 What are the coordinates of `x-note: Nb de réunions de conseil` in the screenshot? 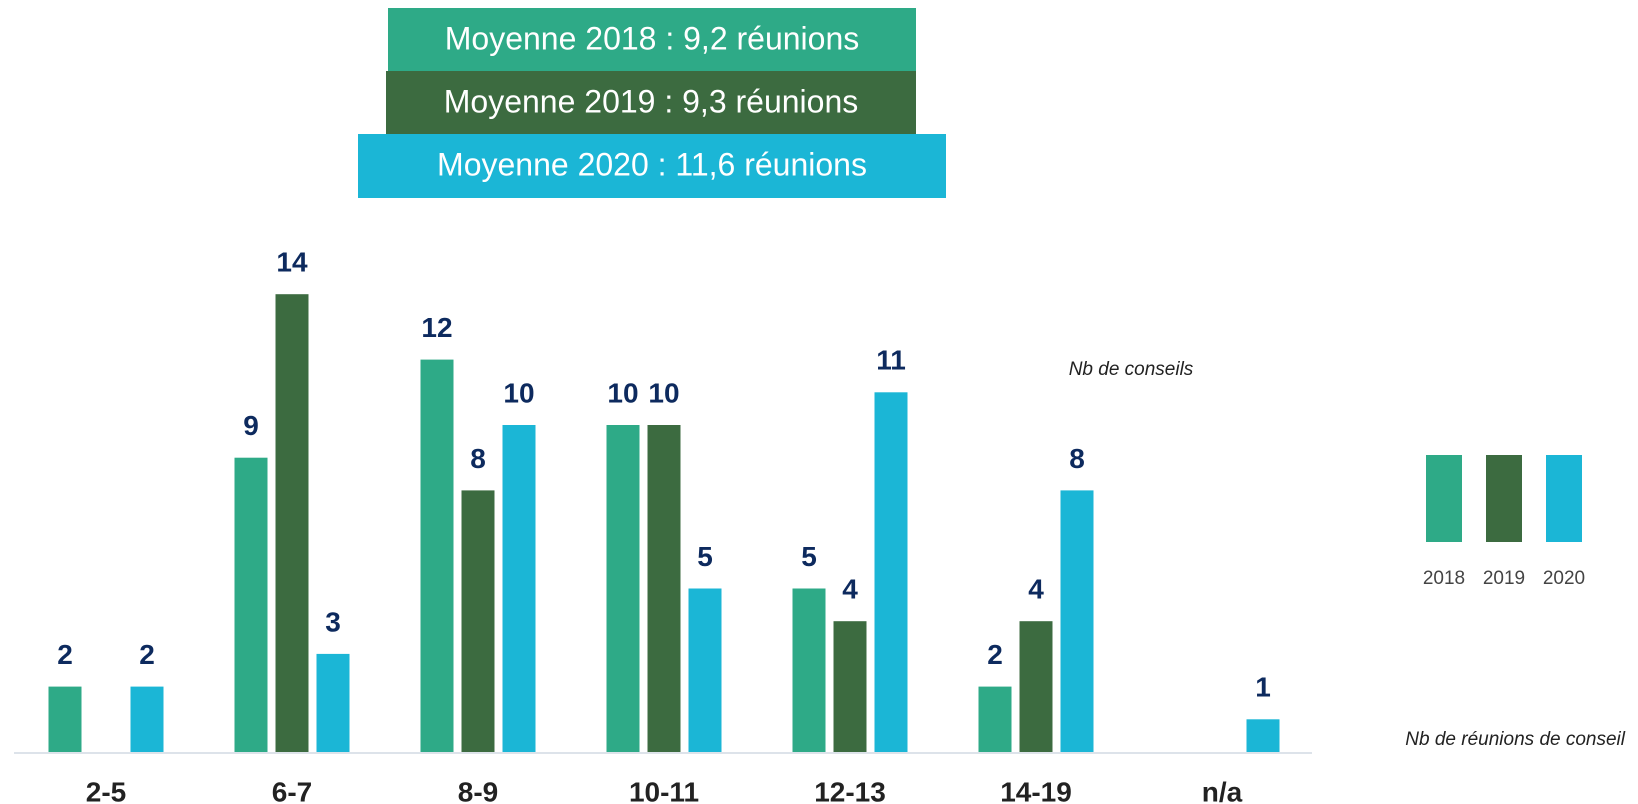 It's located at (1515, 739).